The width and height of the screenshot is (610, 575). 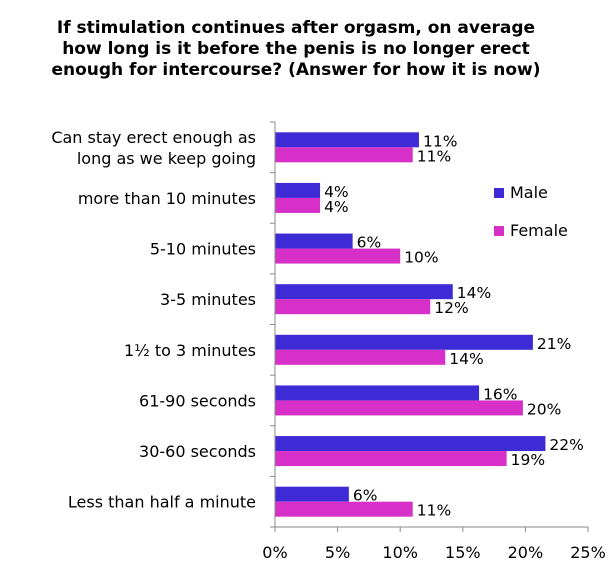 What do you see at coordinates (440, 141) in the screenshot?
I see `value-label-male-0: 11%` at bounding box center [440, 141].